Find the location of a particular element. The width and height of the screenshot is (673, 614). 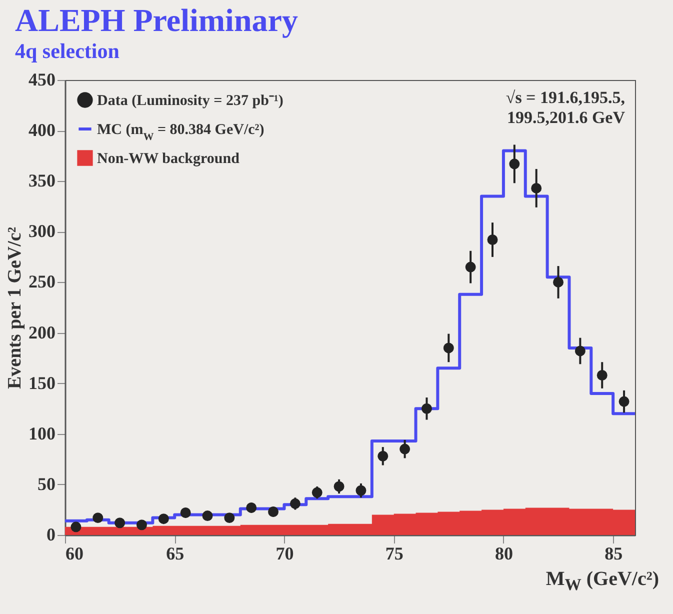

y-tick-label: 350 is located at coordinates (42, 180).